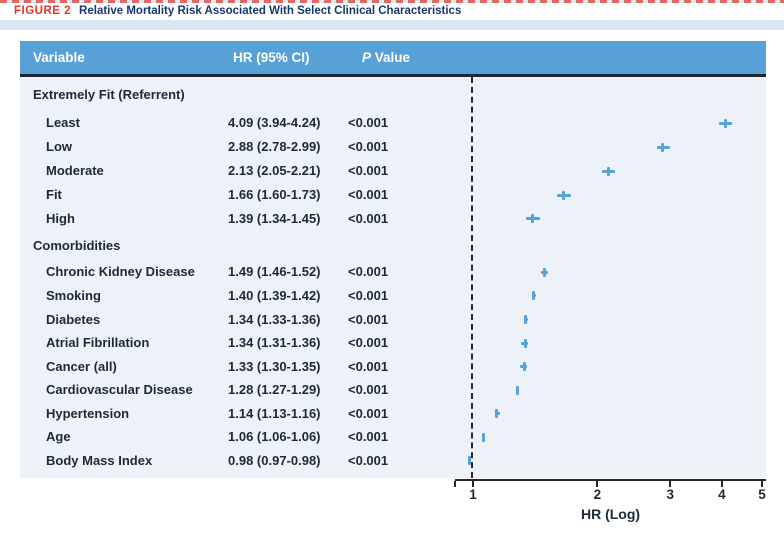  I want to click on p-rest: Value, so click(392, 57).